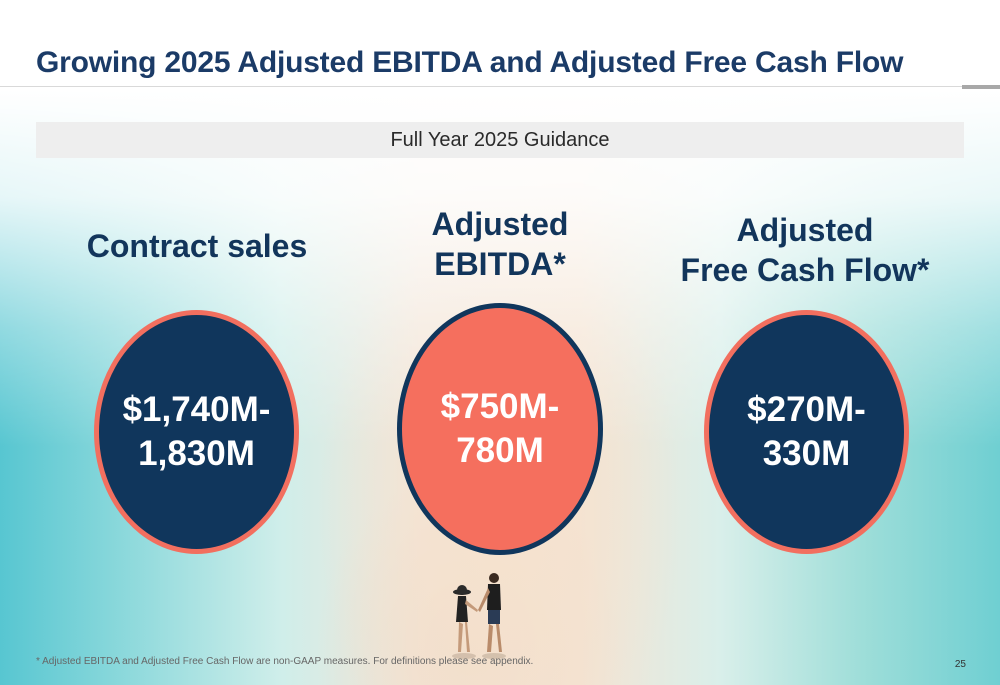  Describe the element at coordinates (500, 406) in the screenshot. I see `value-line: $750M-` at that location.